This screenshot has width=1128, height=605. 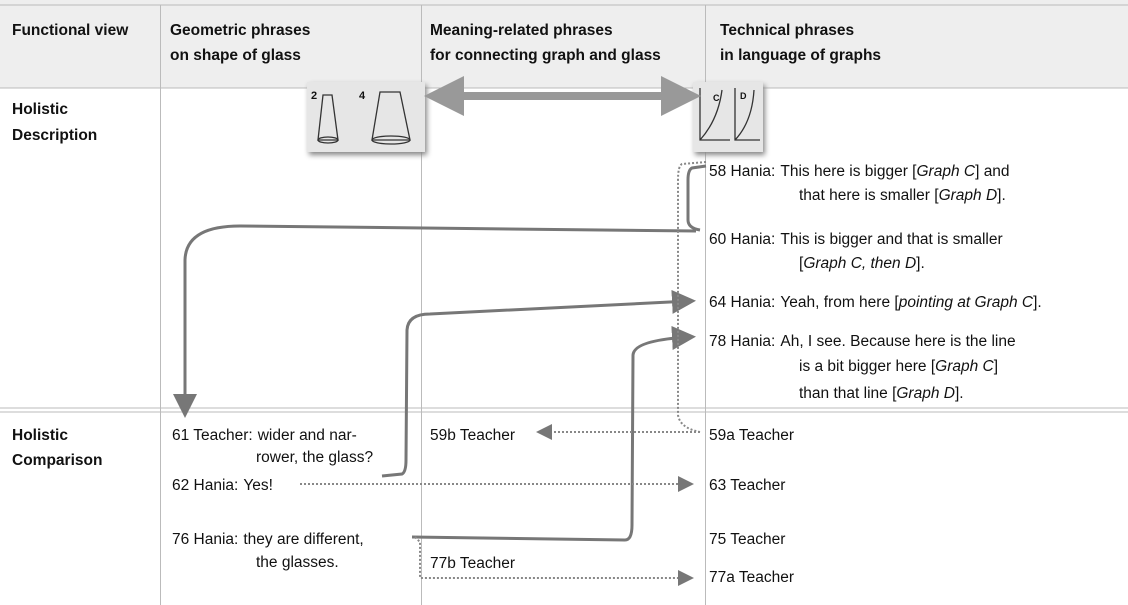 What do you see at coordinates (891, 239) in the screenshot?
I see `text: This is bigger and that is smaller` at bounding box center [891, 239].